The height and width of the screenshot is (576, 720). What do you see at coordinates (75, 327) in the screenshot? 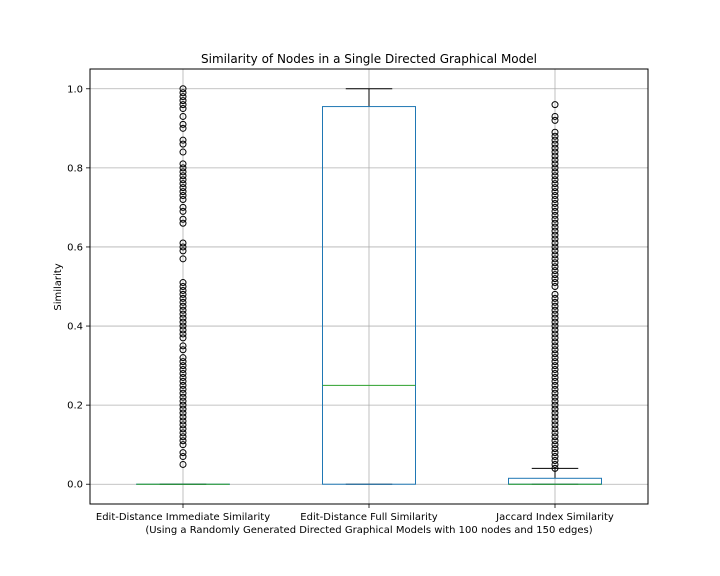
I see `y-tick-label: 0.4` at bounding box center [75, 327].